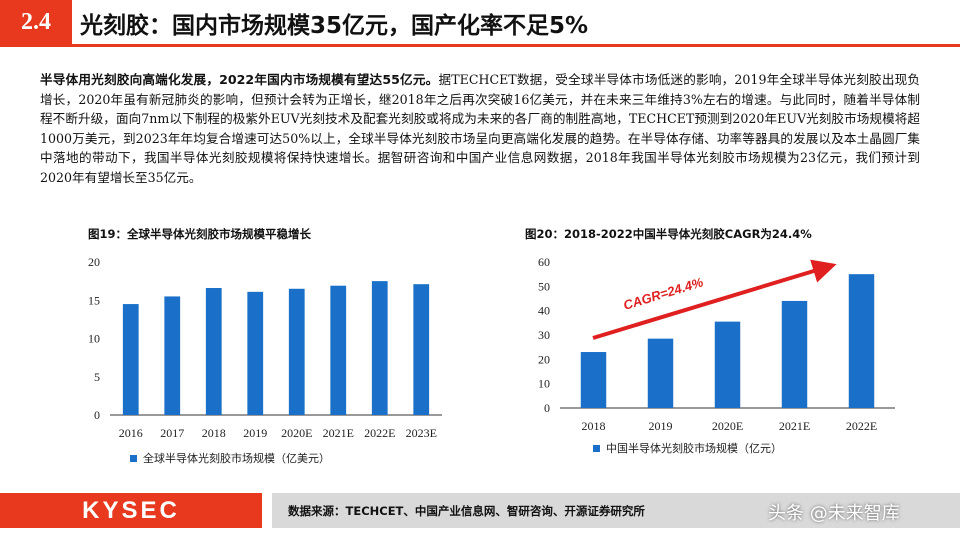 The width and height of the screenshot is (960, 540). Describe the element at coordinates (714, 299) in the screenshot. I see `cagr-arrow` at that location.